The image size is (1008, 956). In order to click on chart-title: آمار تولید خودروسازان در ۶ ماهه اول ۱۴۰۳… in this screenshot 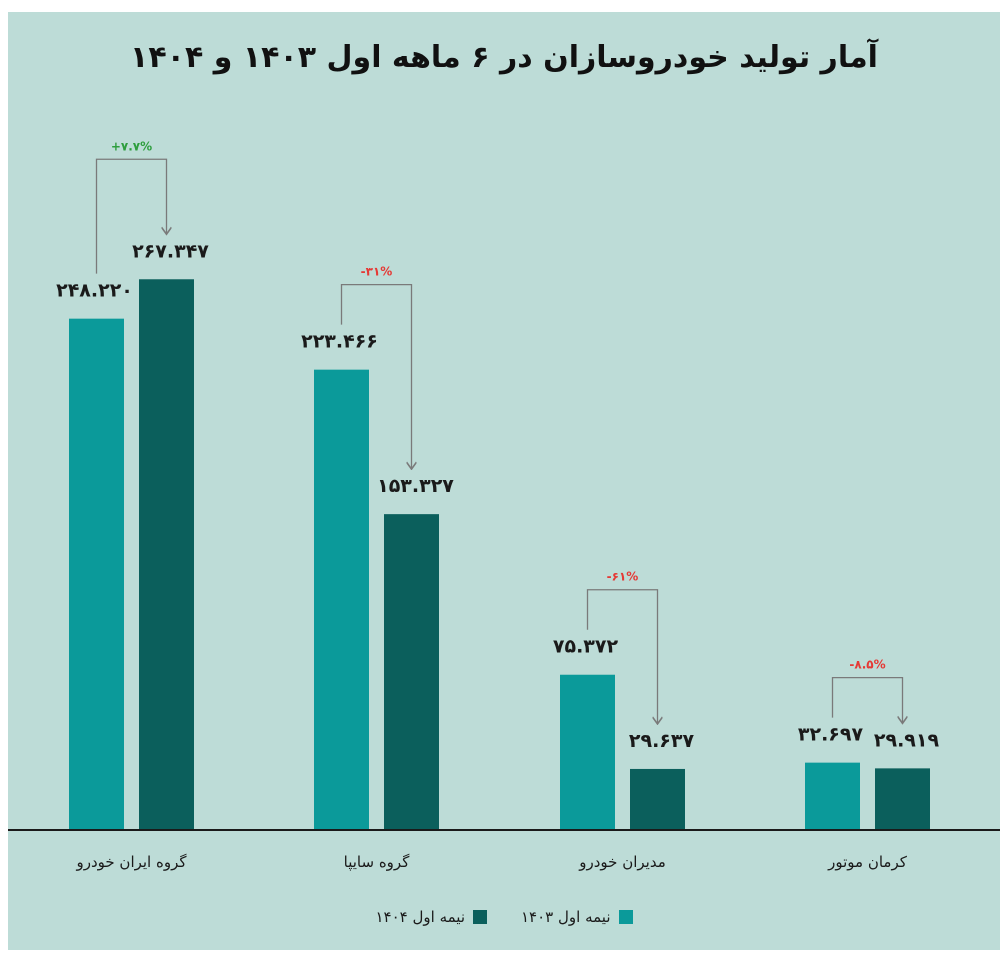, I will do `click(504, 57)`.